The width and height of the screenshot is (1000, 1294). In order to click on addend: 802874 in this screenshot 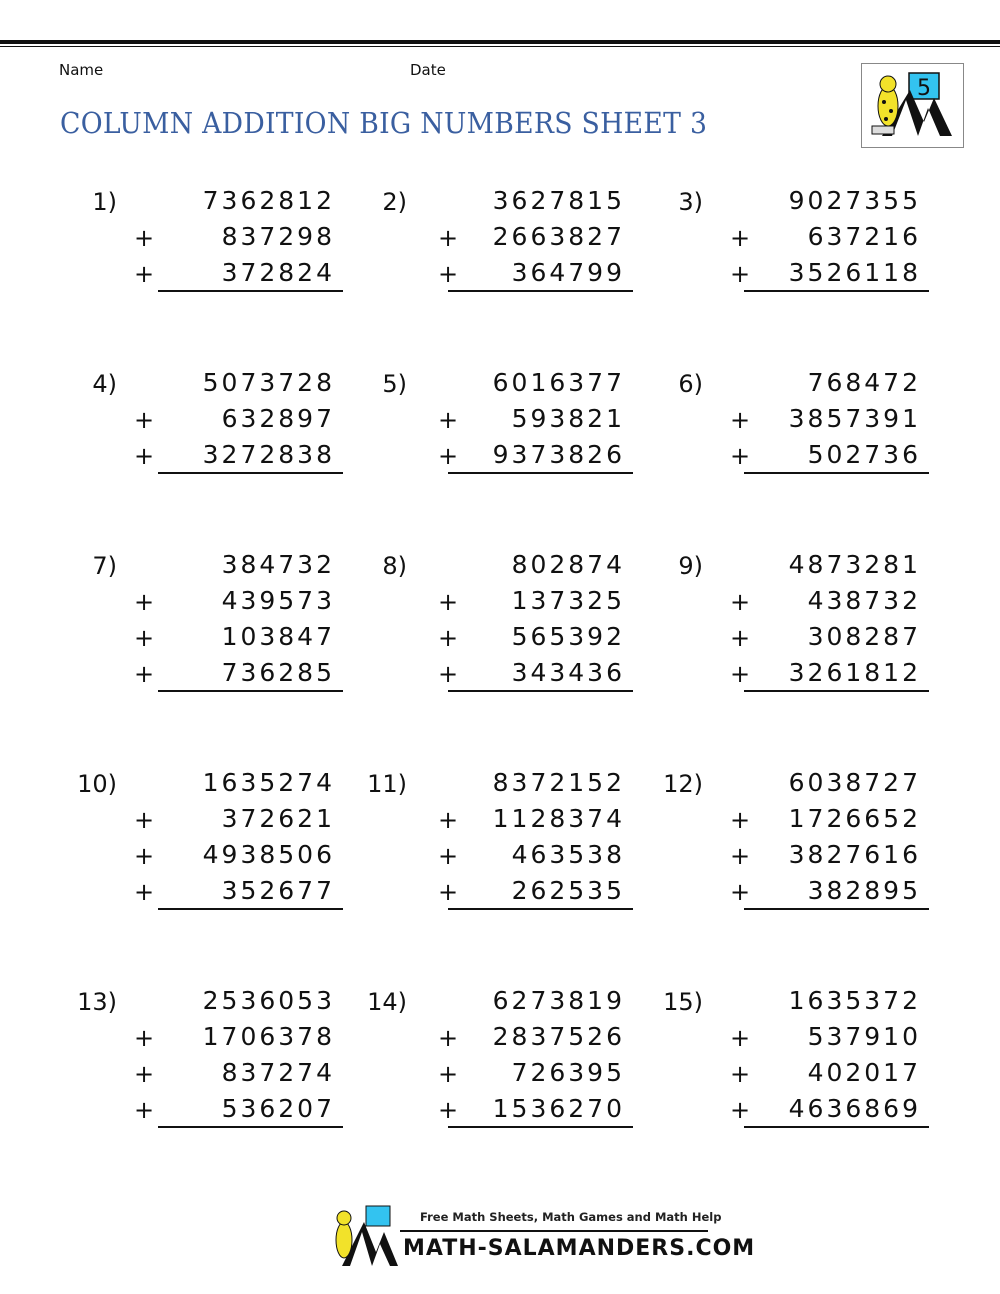, I will do `click(568, 564)`.